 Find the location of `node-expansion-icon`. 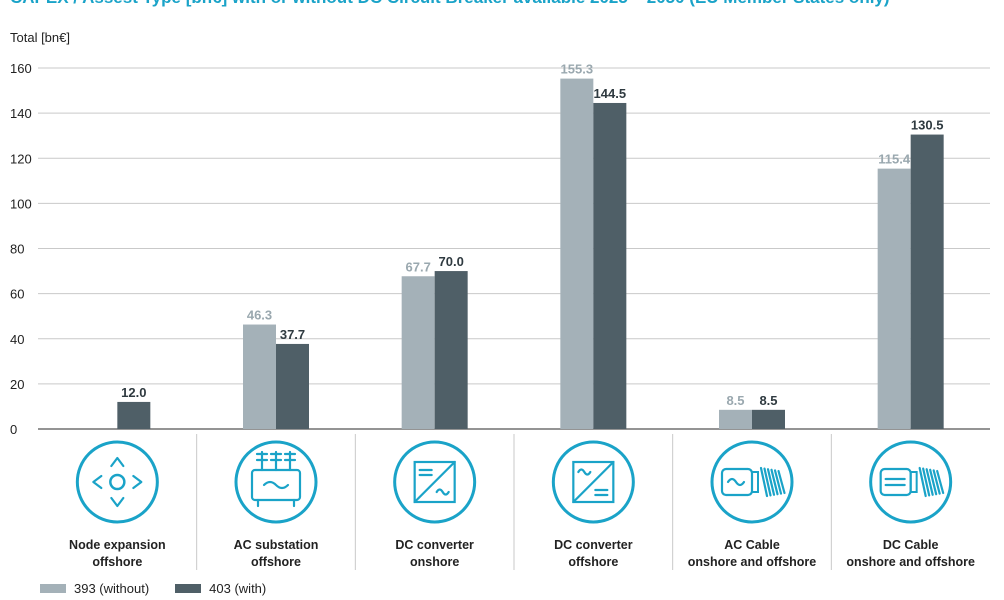

node-expansion-icon is located at coordinates (117, 482).